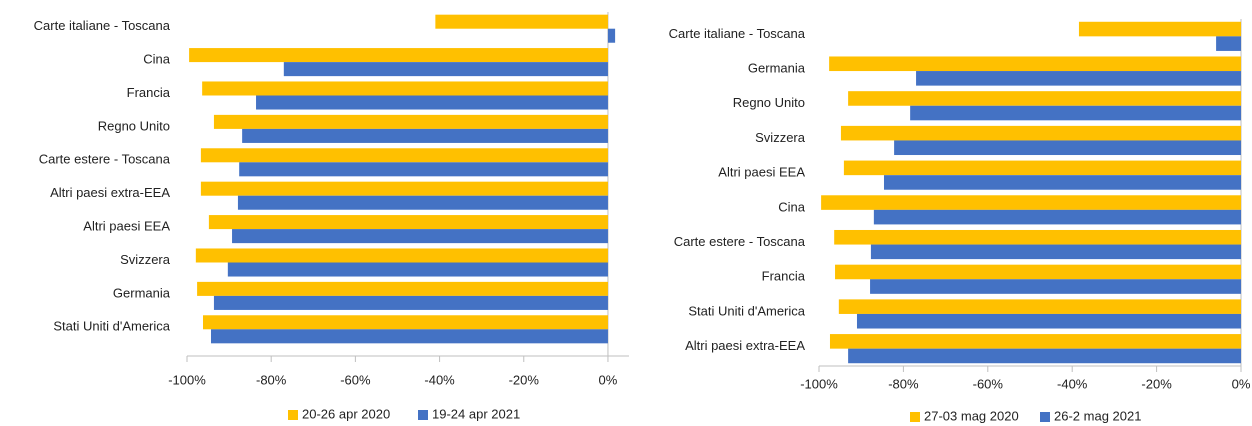 Image resolution: width=1252 pixels, height=426 pixels. Describe the element at coordinates (971, 415) in the screenshot. I see `legend-label: 27-03 mag 2020` at that location.